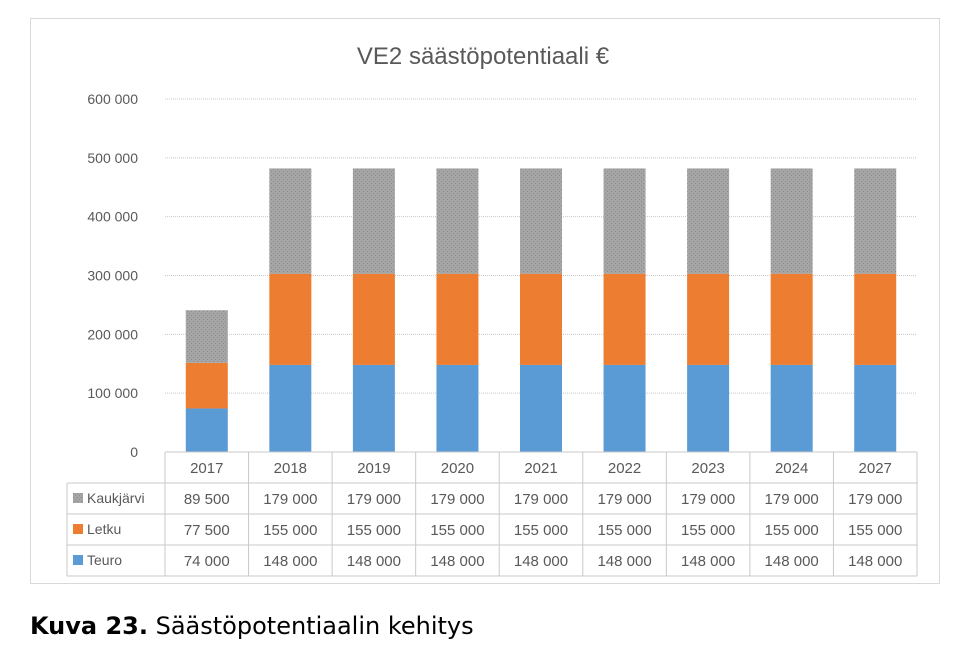  Describe the element at coordinates (373, 468) in the screenshot. I see `x-tick-label: 2019` at that location.